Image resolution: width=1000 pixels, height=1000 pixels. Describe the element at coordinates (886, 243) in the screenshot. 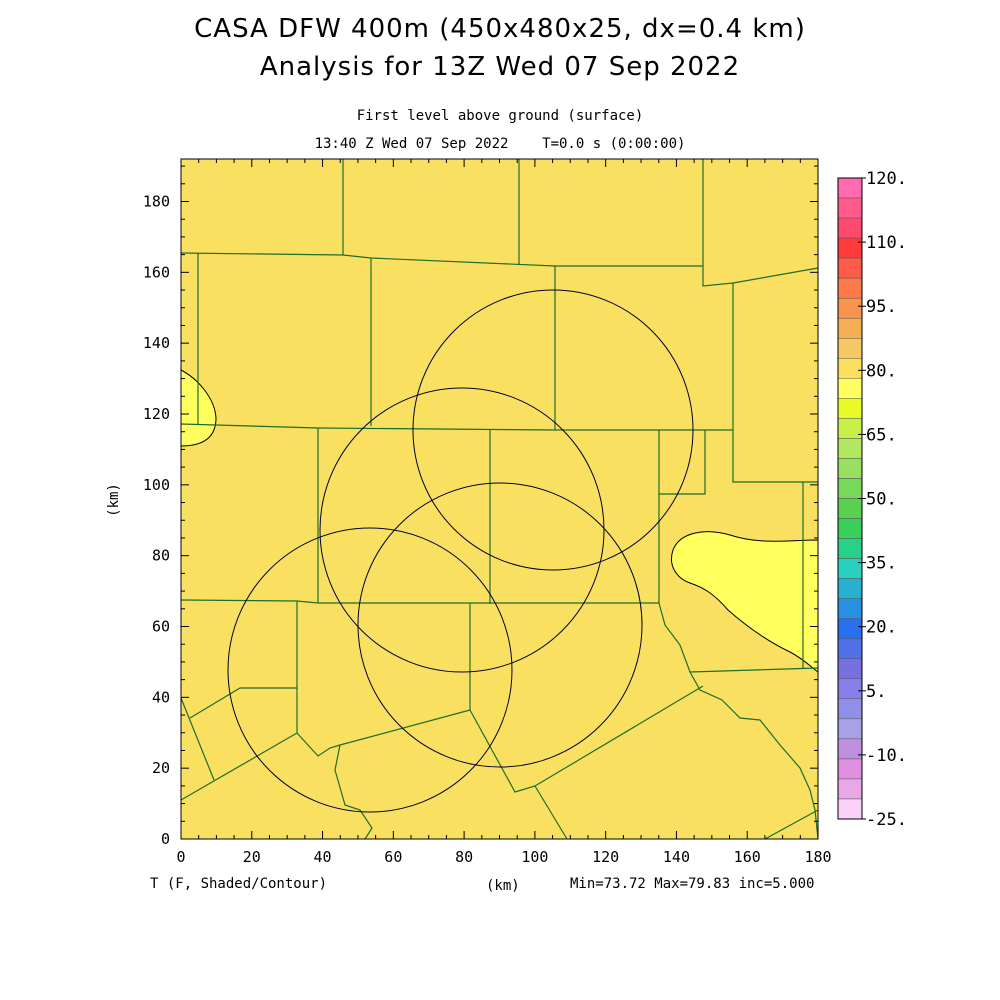

I see `colorbar-label: 110.` at that location.